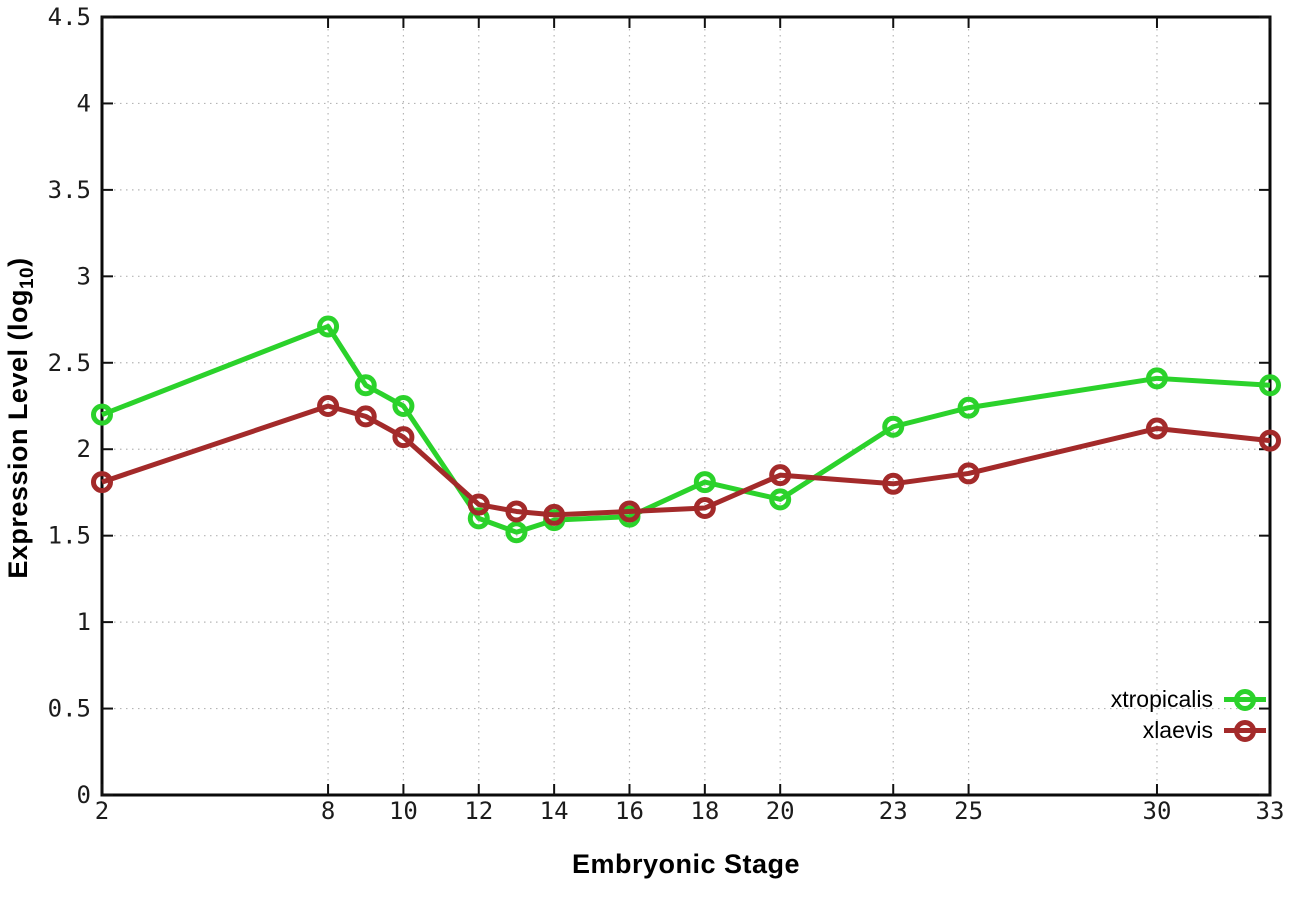  I want to click on svg-text: 25, so click(968, 811).